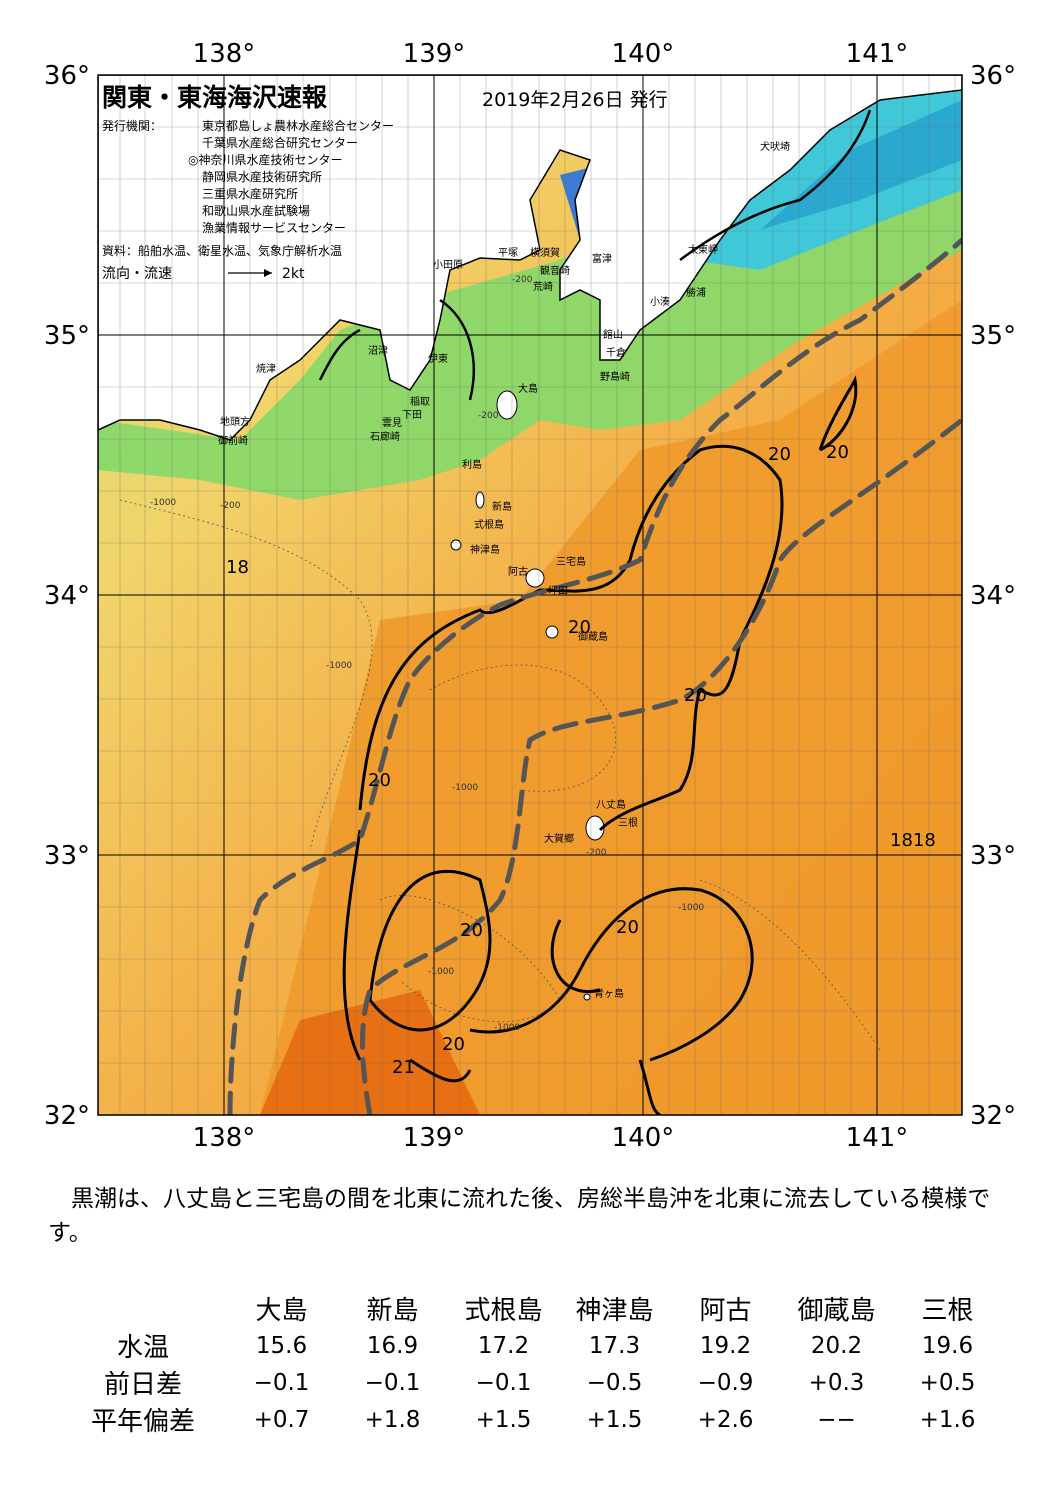 The height and width of the screenshot is (1503, 1064). What do you see at coordinates (643, 1138) in the screenshot?
I see `lon-tick-bottom: 140°` at bounding box center [643, 1138].